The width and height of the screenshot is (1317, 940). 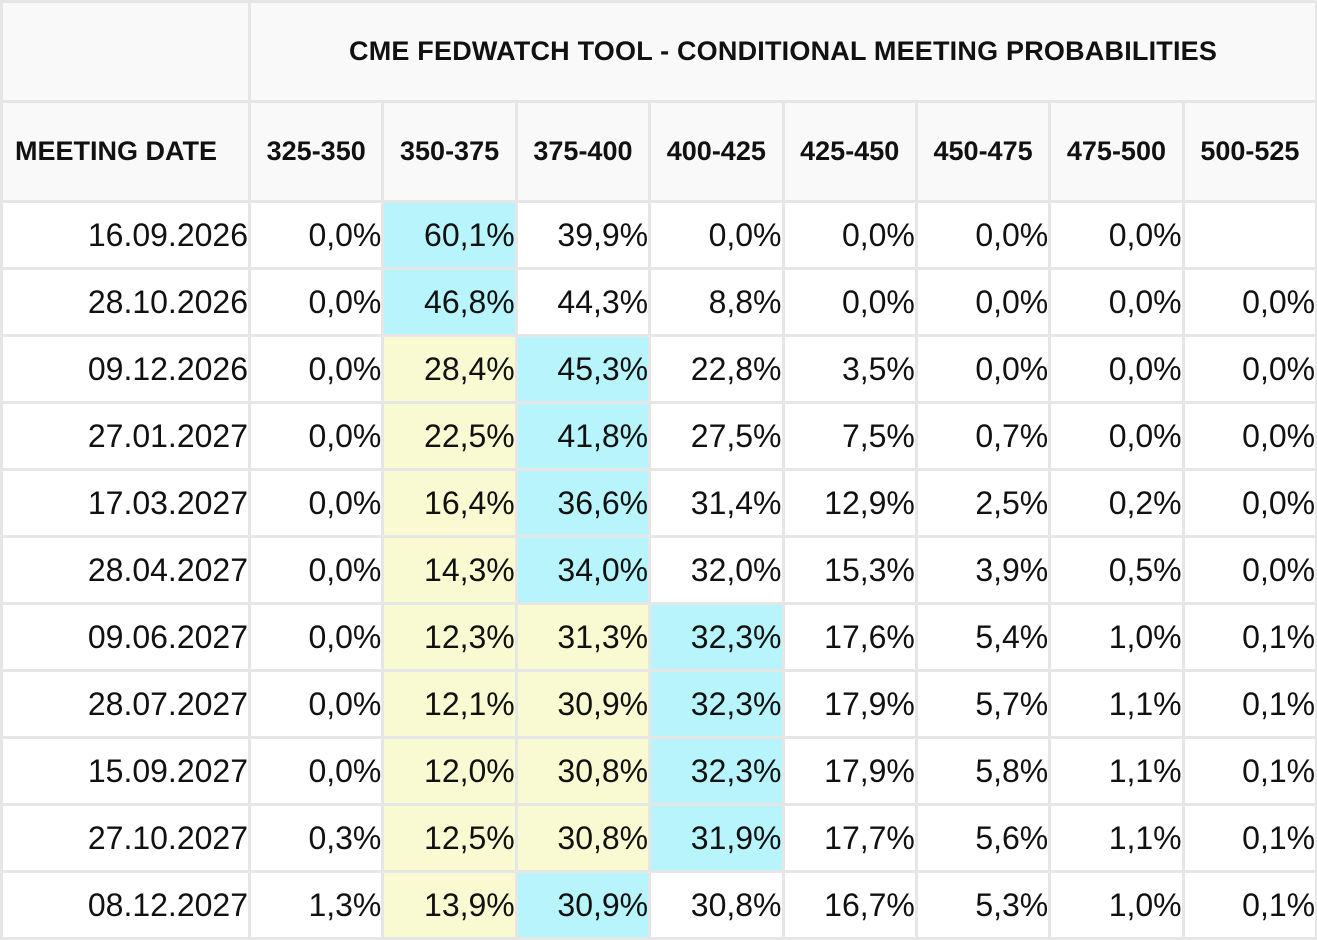 I want to click on probability-cell: 16,7%, so click(x=849, y=905).